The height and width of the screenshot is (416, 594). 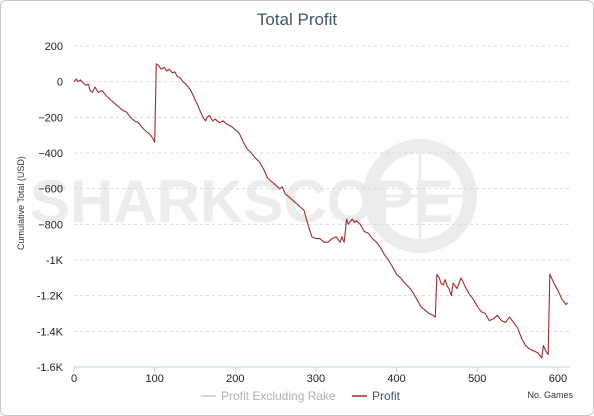 I want to click on x-tick-label: 600, so click(x=558, y=379).